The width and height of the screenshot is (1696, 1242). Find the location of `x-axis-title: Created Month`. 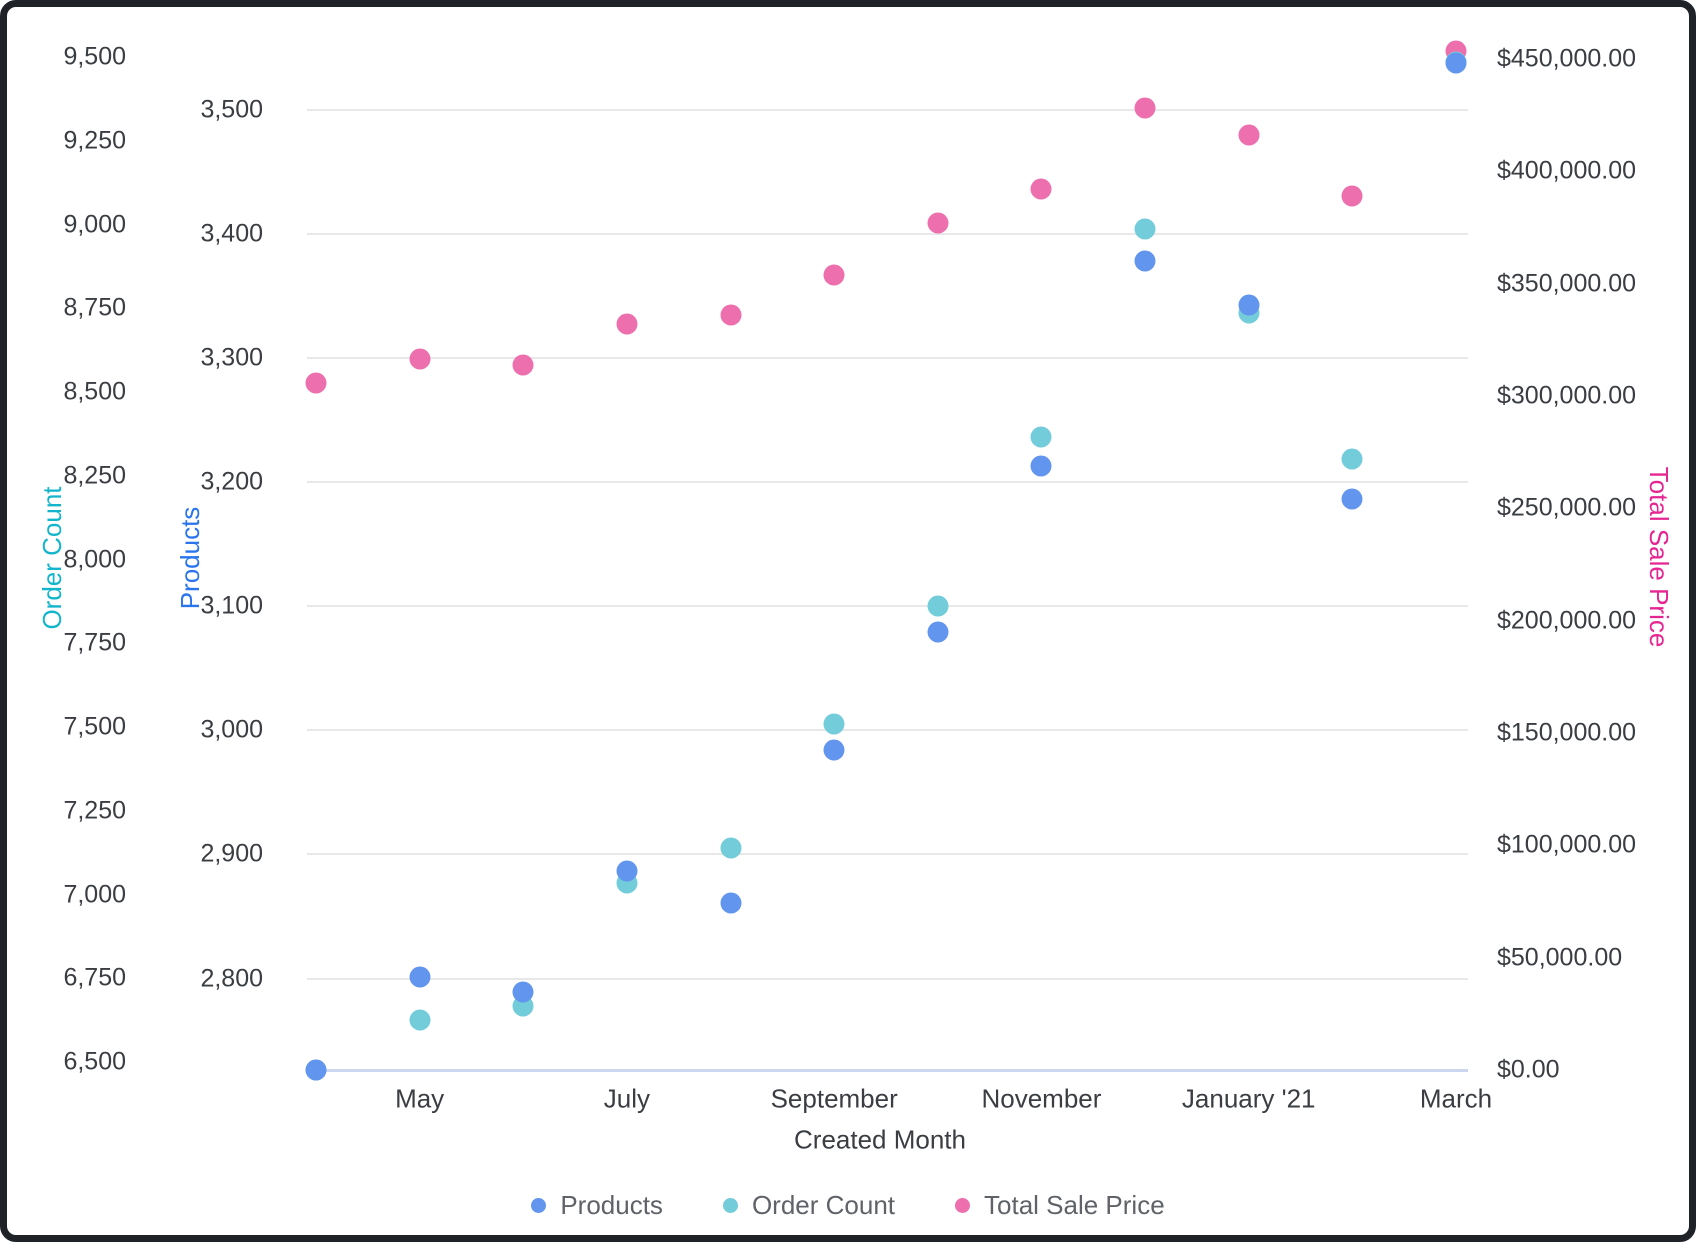

x-axis-title: Created Month is located at coordinates (880, 1139).